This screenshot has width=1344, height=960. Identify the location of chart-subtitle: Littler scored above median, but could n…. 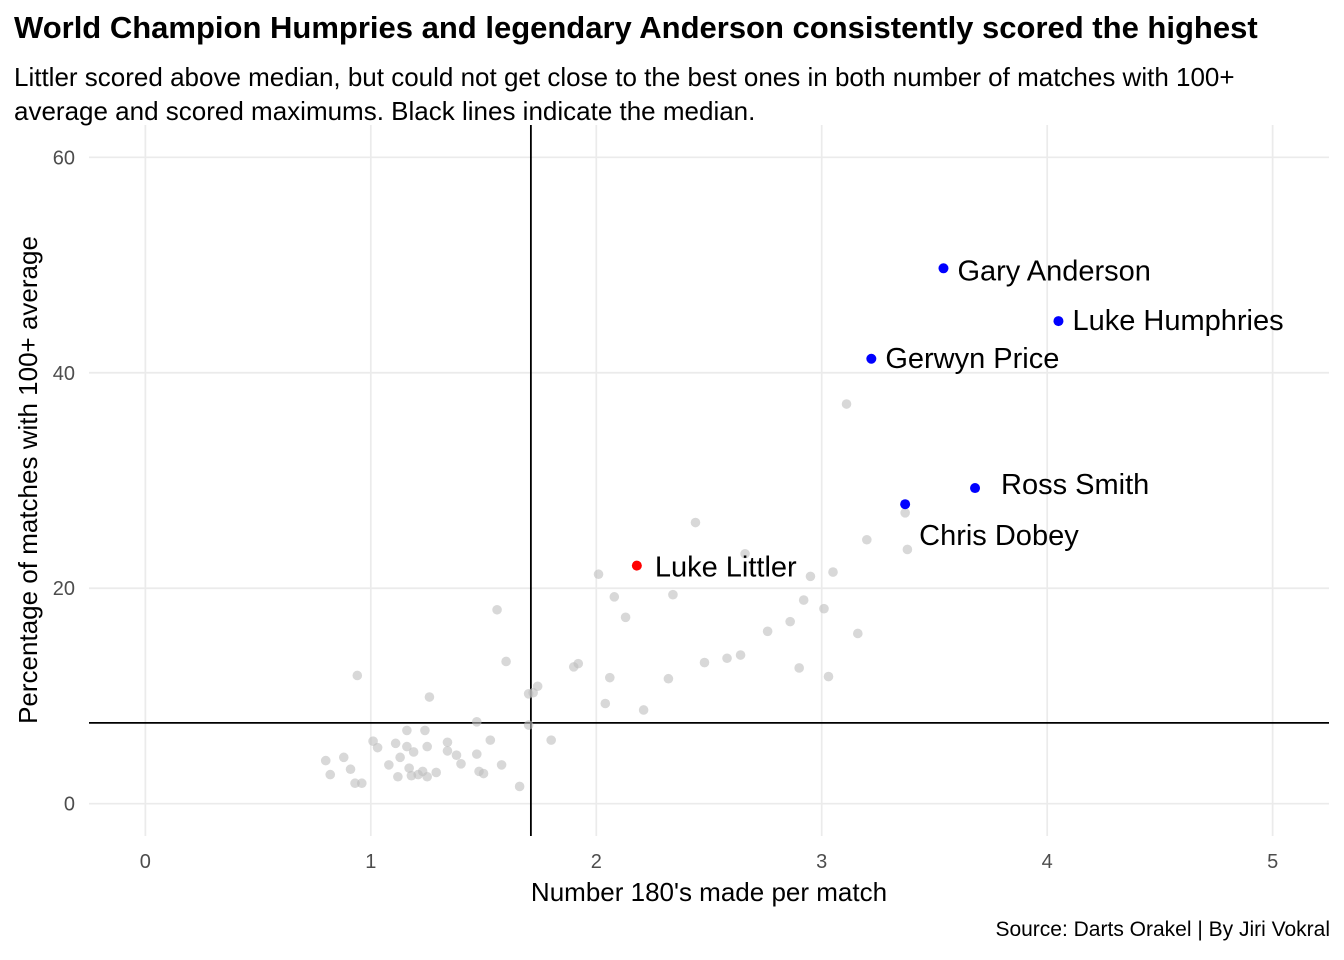
(624, 94).